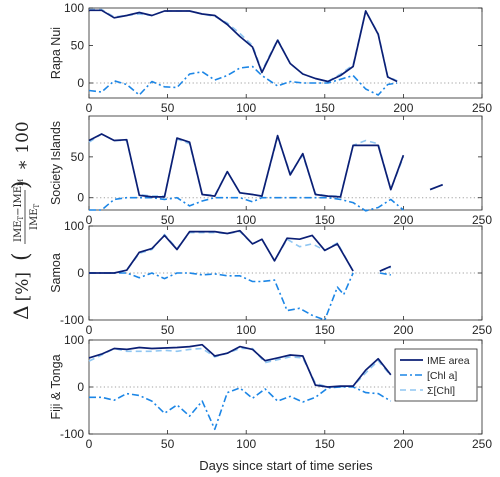  I want to click on ylabel-percent: [%], so click(23, 286).